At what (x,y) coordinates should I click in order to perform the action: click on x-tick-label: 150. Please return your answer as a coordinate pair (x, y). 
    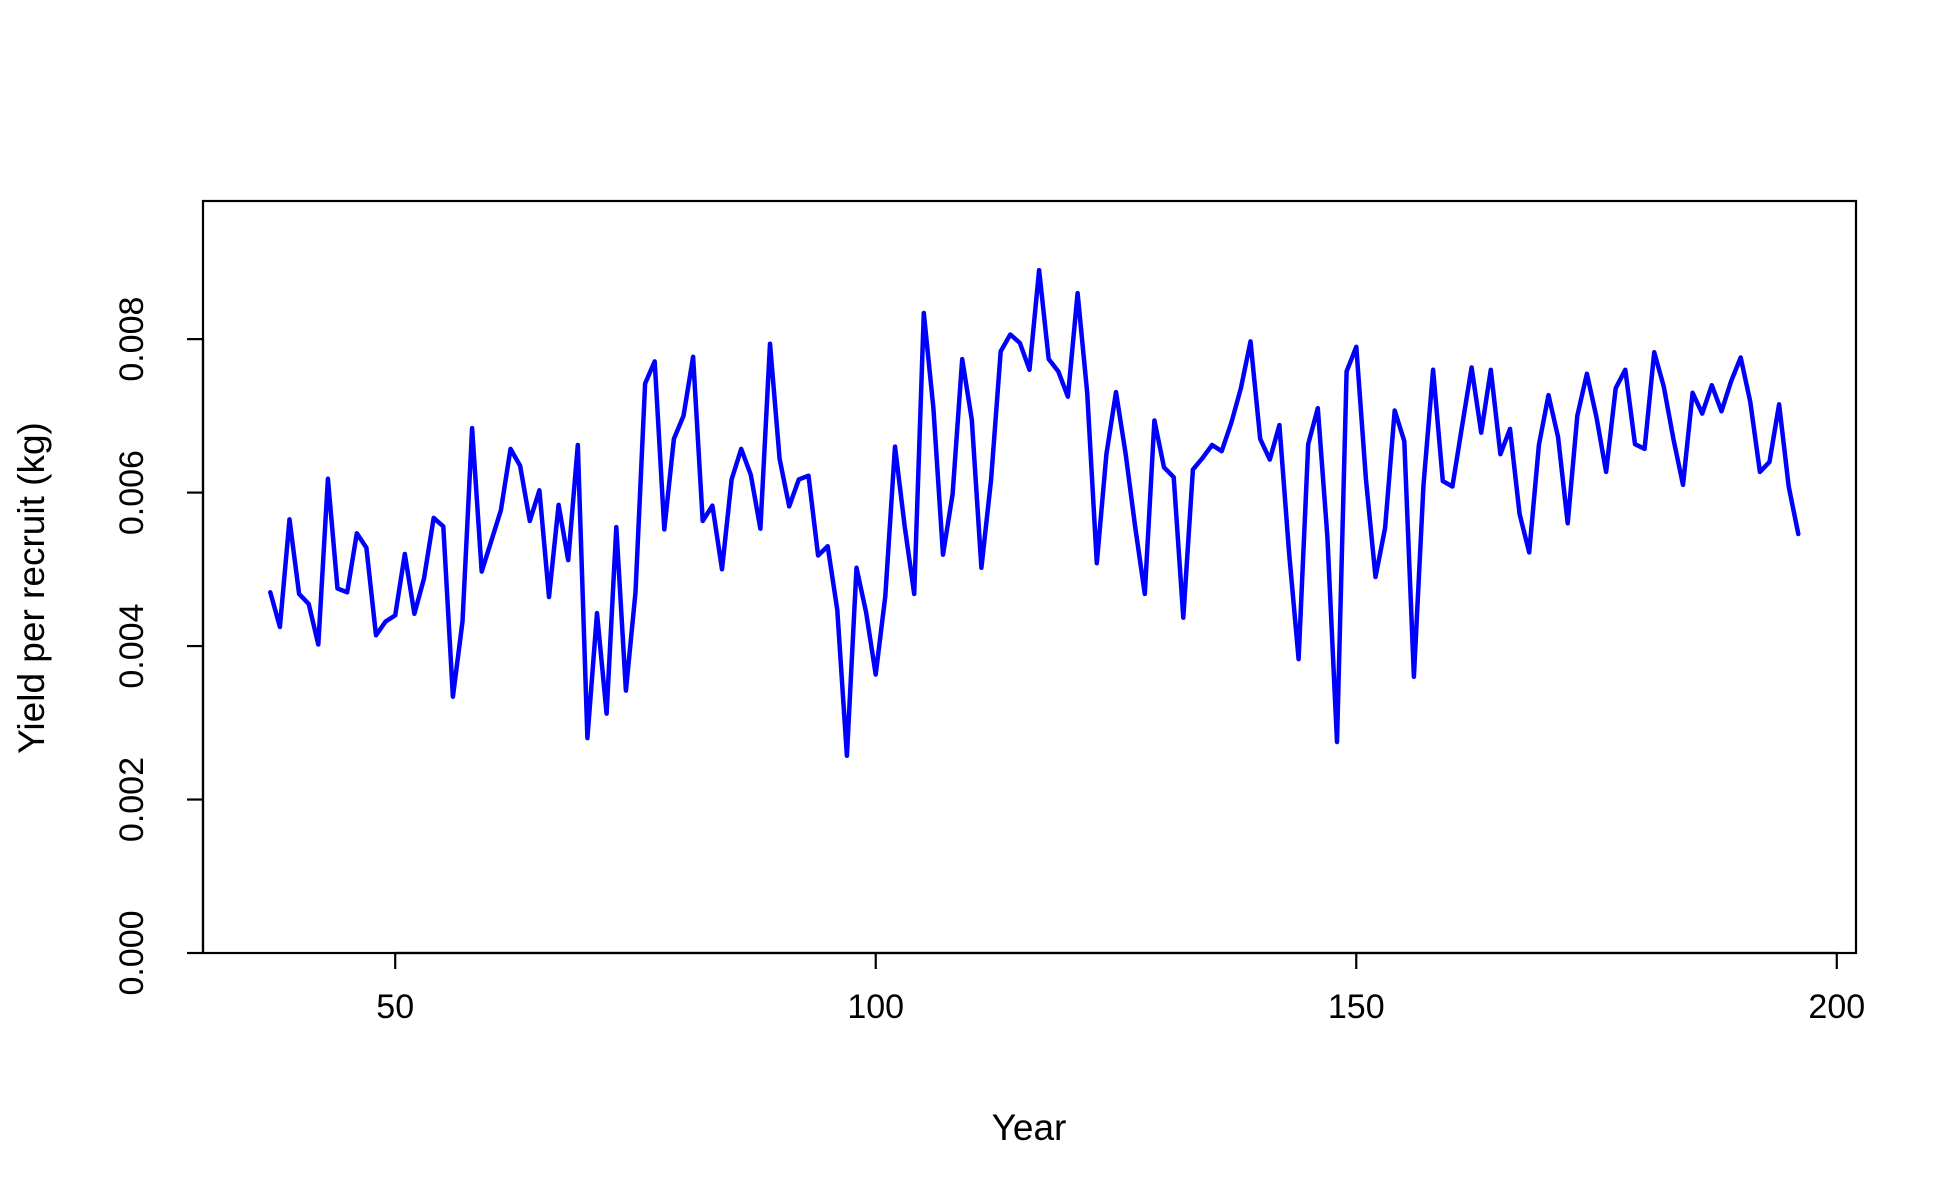
    Looking at the image, I should click on (1356, 1007).